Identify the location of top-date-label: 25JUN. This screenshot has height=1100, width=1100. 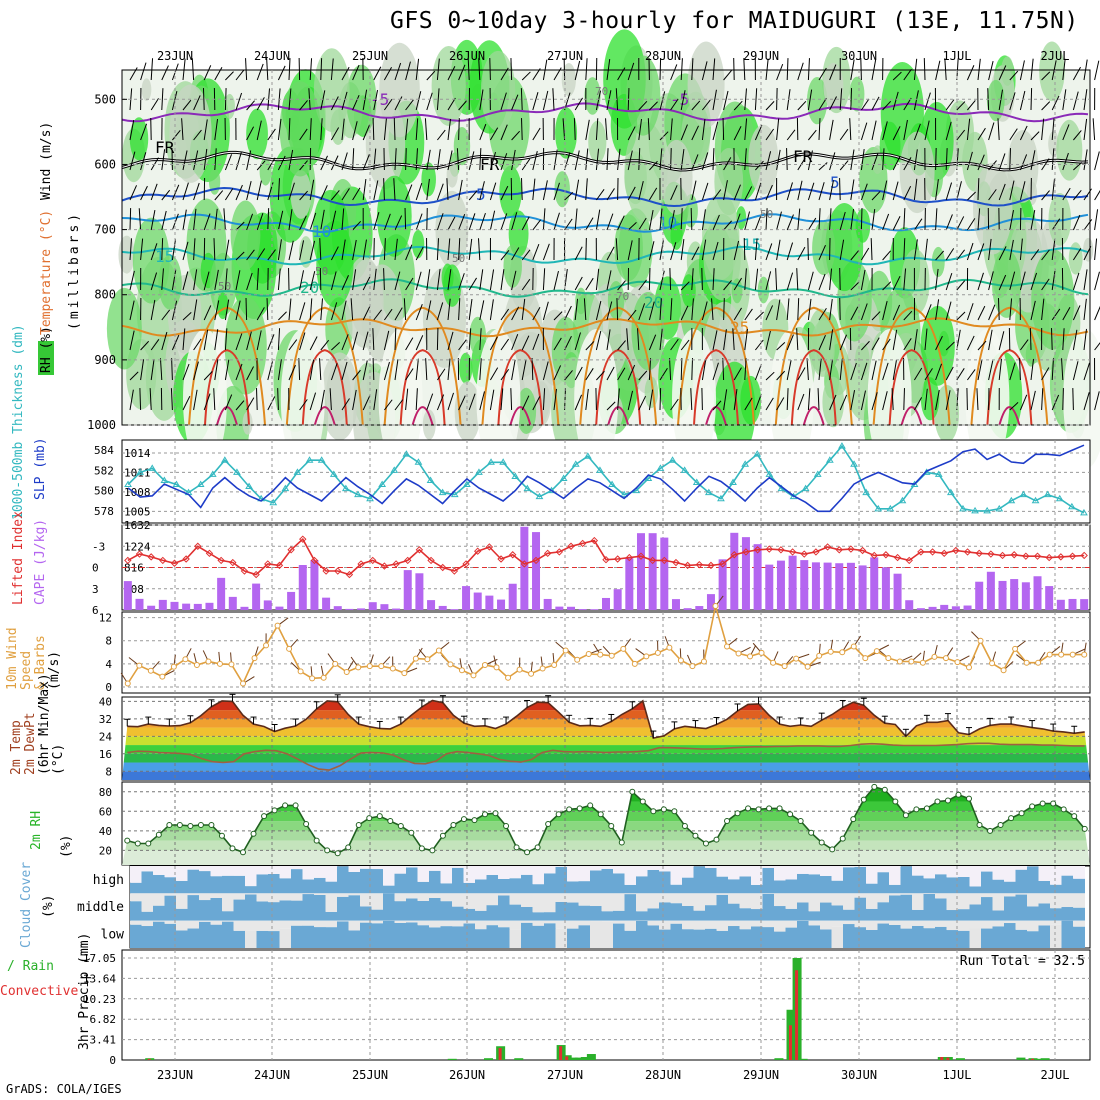
(370, 56).